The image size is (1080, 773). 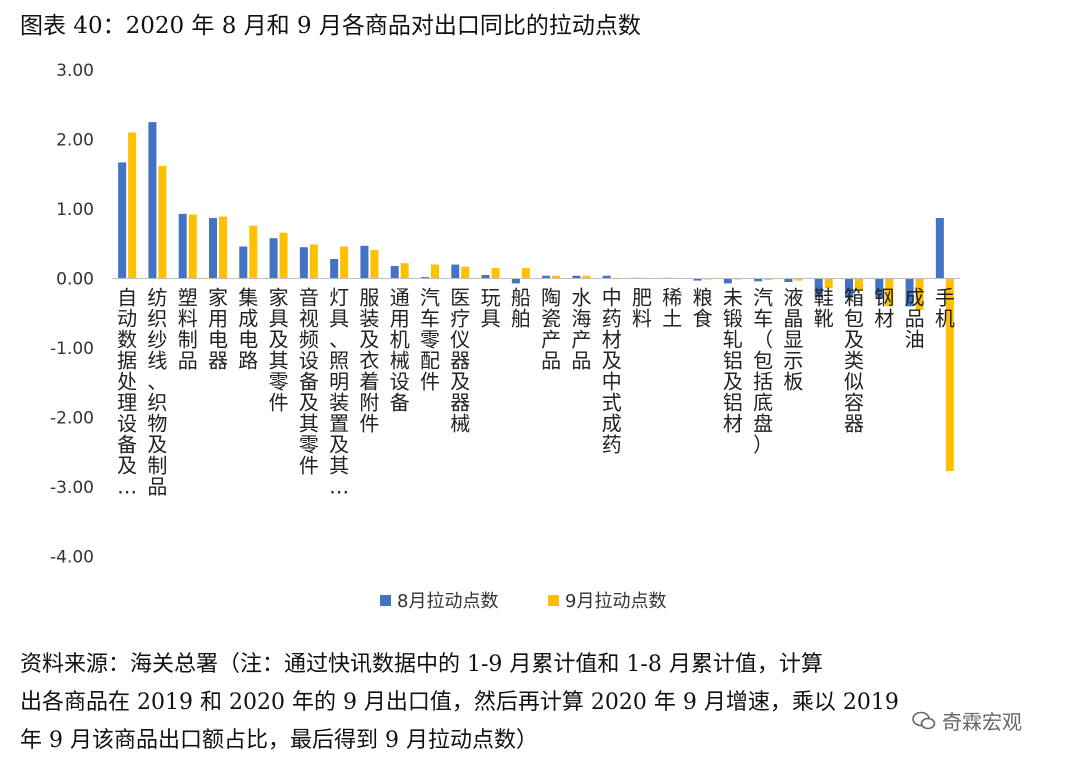 I want to click on category-label: 服装及衣着附件, so click(x=369, y=361).